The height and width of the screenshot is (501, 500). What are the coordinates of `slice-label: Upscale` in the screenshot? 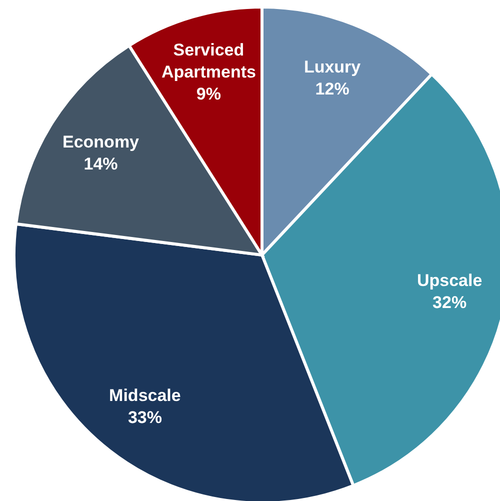 It's located at (449, 280).